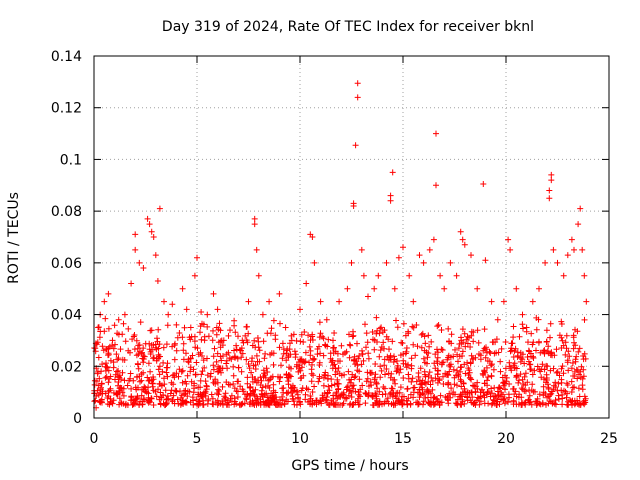 Image resolution: width=640 pixels, height=480 pixels. I want to click on x-tick-label: 25, so click(609, 439).